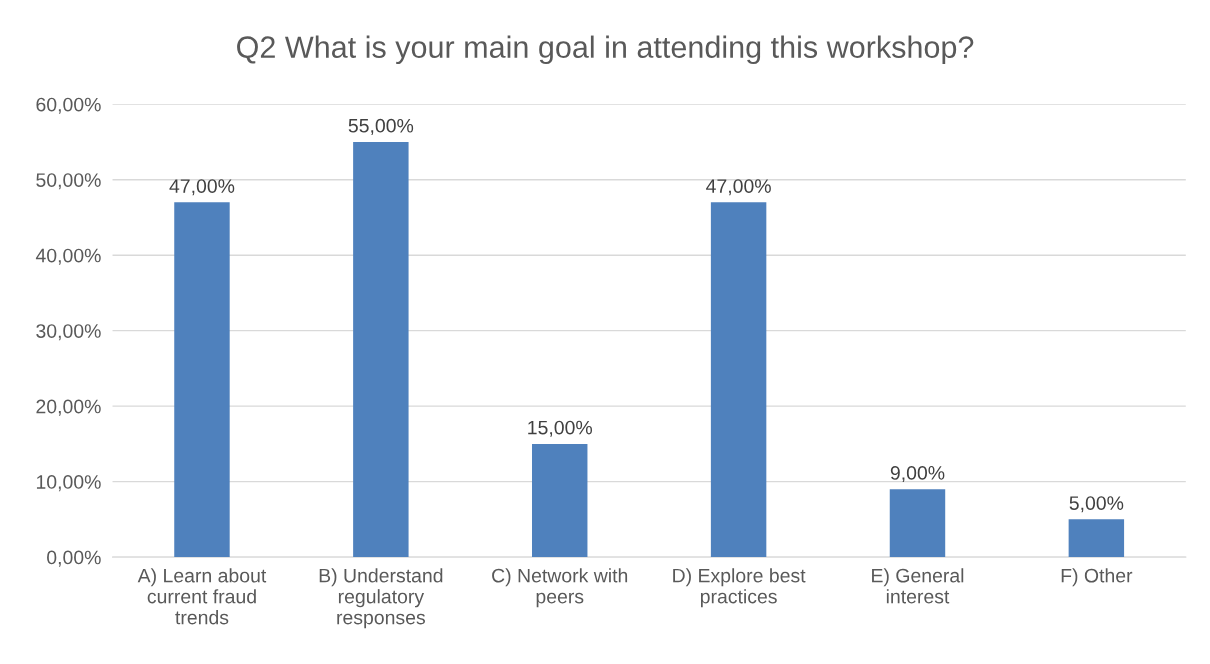 The image size is (1210, 664). Describe the element at coordinates (202, 596) in the screenshot. I see `x-tick-label: A) Learn about current fraud trends` at that location.